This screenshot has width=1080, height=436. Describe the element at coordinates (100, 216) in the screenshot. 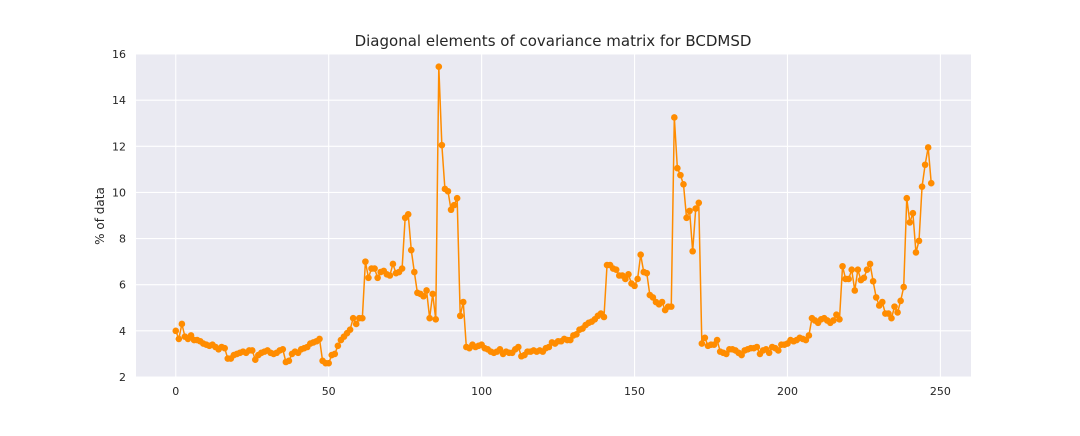

I see `y-axis-label: % of data` at that location.